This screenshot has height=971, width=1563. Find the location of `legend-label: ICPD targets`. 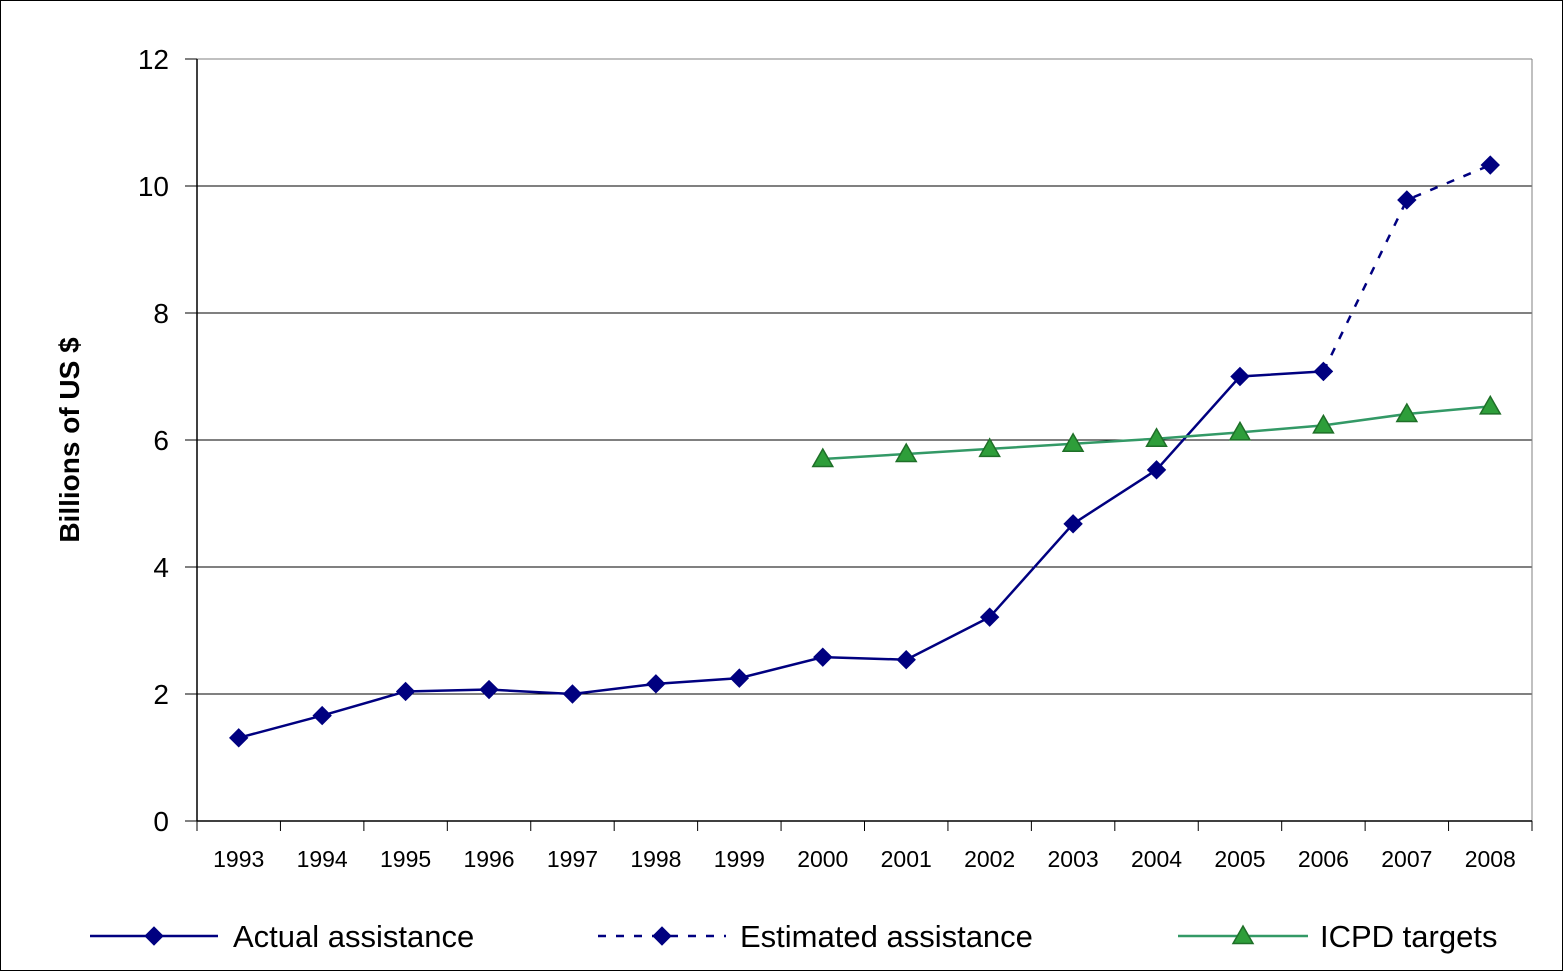

legend-label: ICPD targets is located at coordinates (1408, 936).